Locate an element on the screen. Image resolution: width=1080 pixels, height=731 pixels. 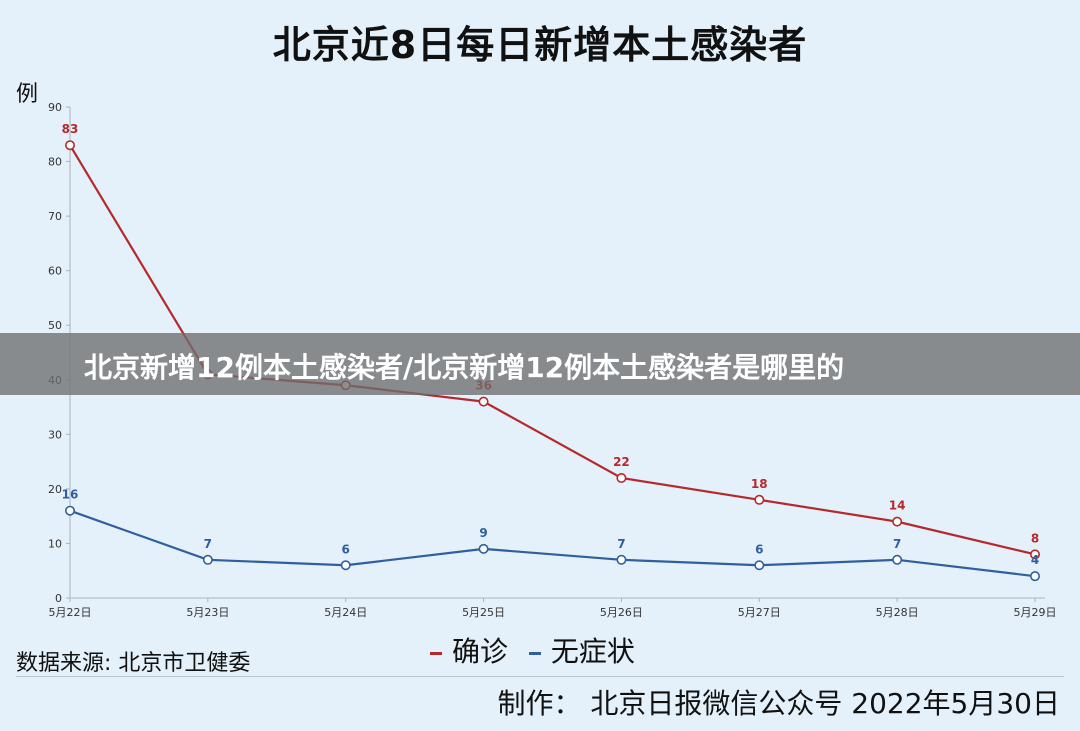
x-tick-label: 5月25日 is located at coordinates (483, 612).